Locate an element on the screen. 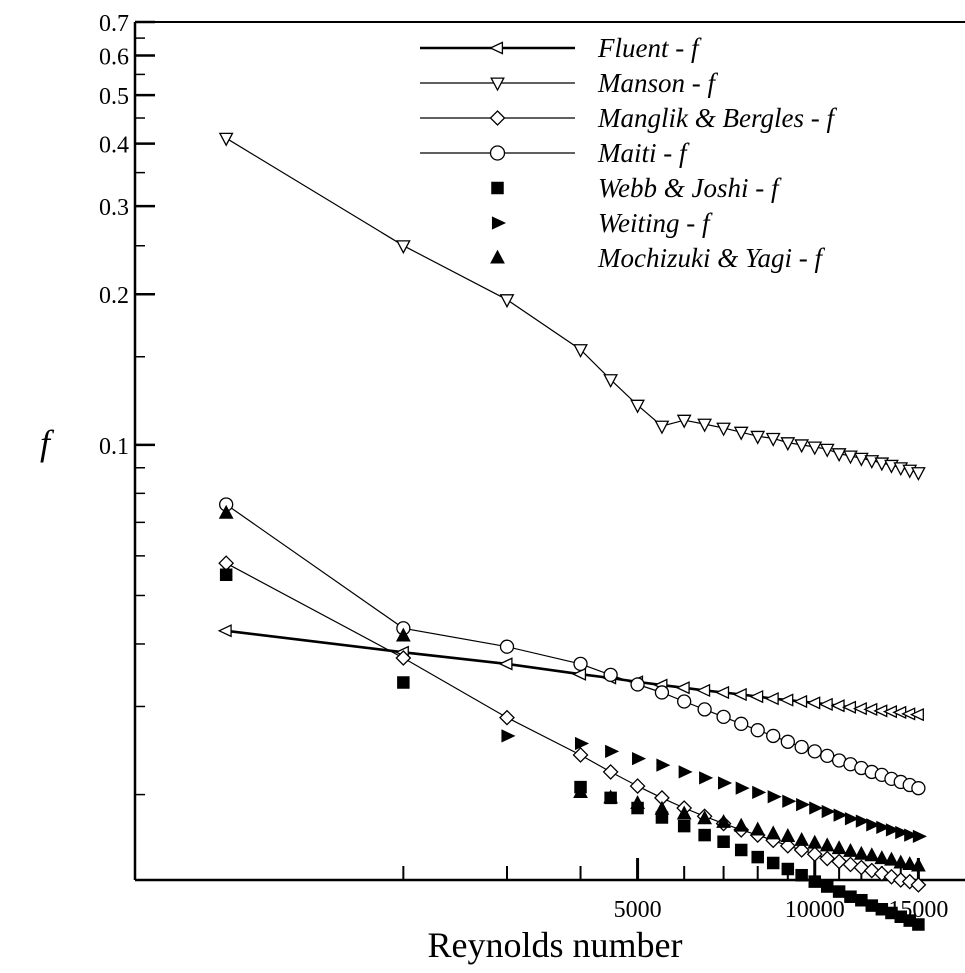 Image resolution: width=965 pixels, height=973 pixels. legend-label: Weiting - f is located at coordinates (655, 223).